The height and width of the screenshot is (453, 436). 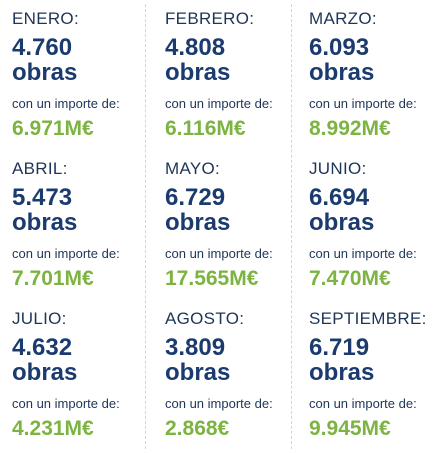 What do you see at coordinates (205, 318) in the screenshot?
I see `month-label: AGOSTO:` at bounding box center [205, 318].